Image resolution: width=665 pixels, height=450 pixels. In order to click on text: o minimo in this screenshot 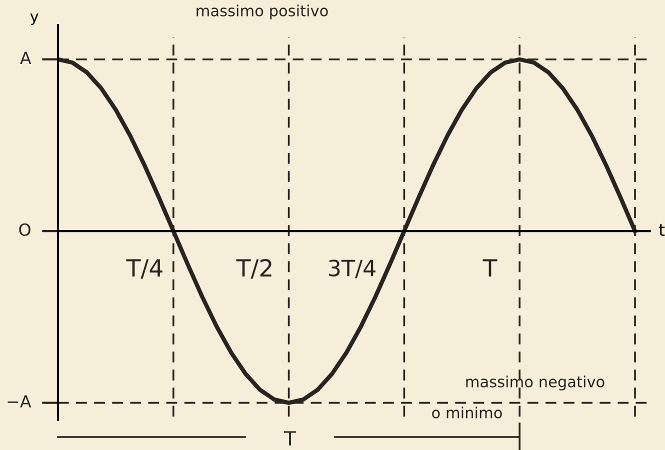, I will do `click(467, 412)`.